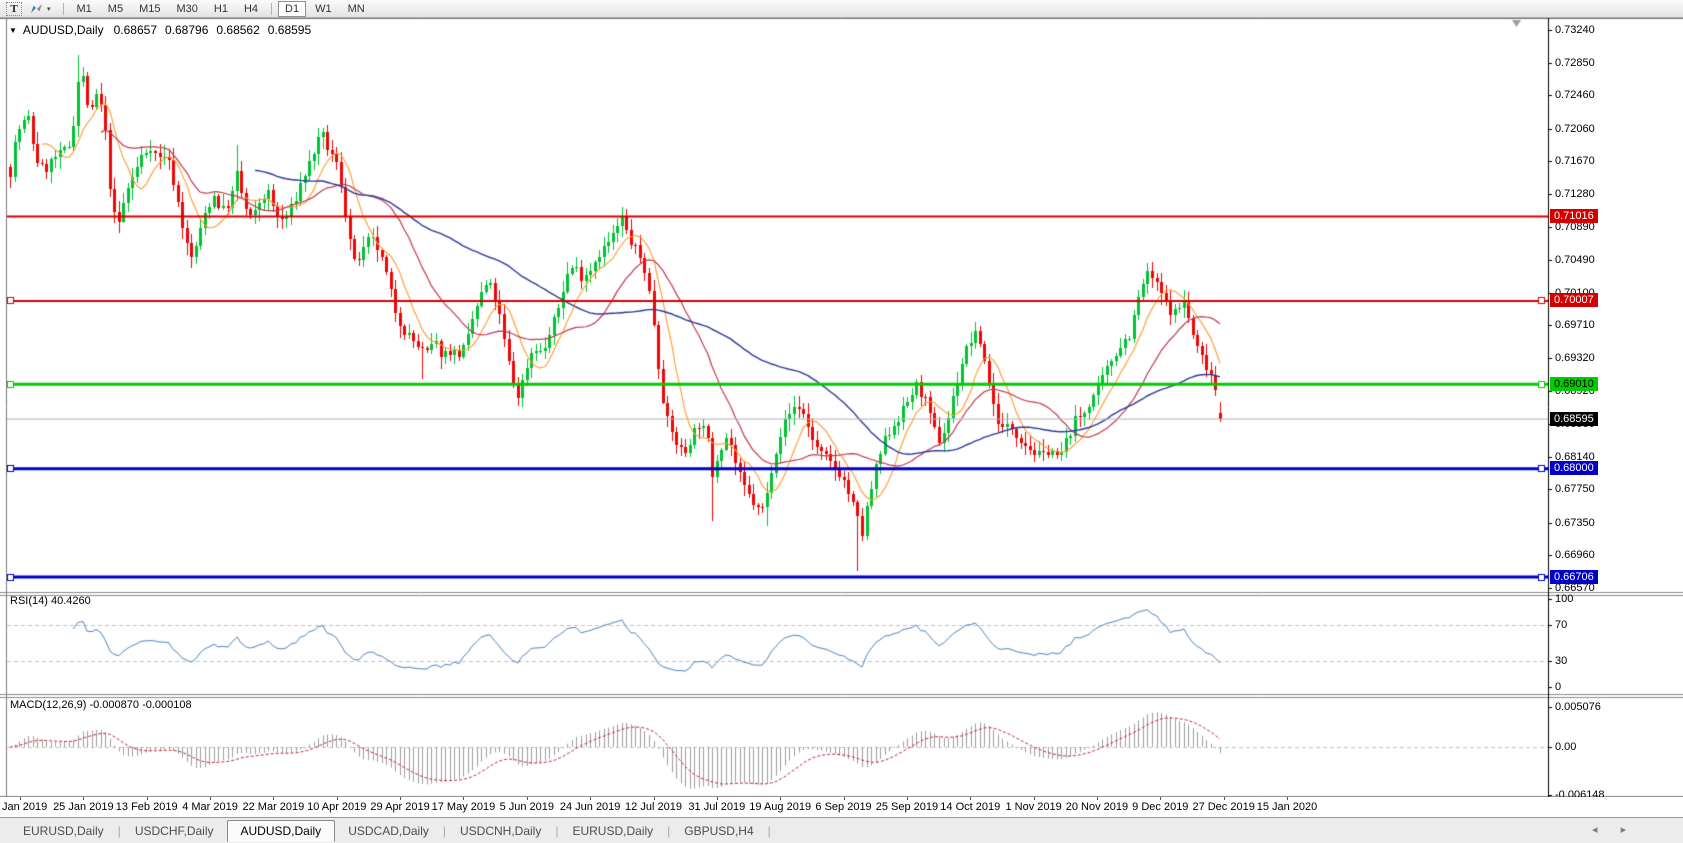 This screenshot has height=843, width=1683. Describe the element at coordinates (1575, 161) in the screenshot. I see `price-tick-label: 0.71670` at that location.